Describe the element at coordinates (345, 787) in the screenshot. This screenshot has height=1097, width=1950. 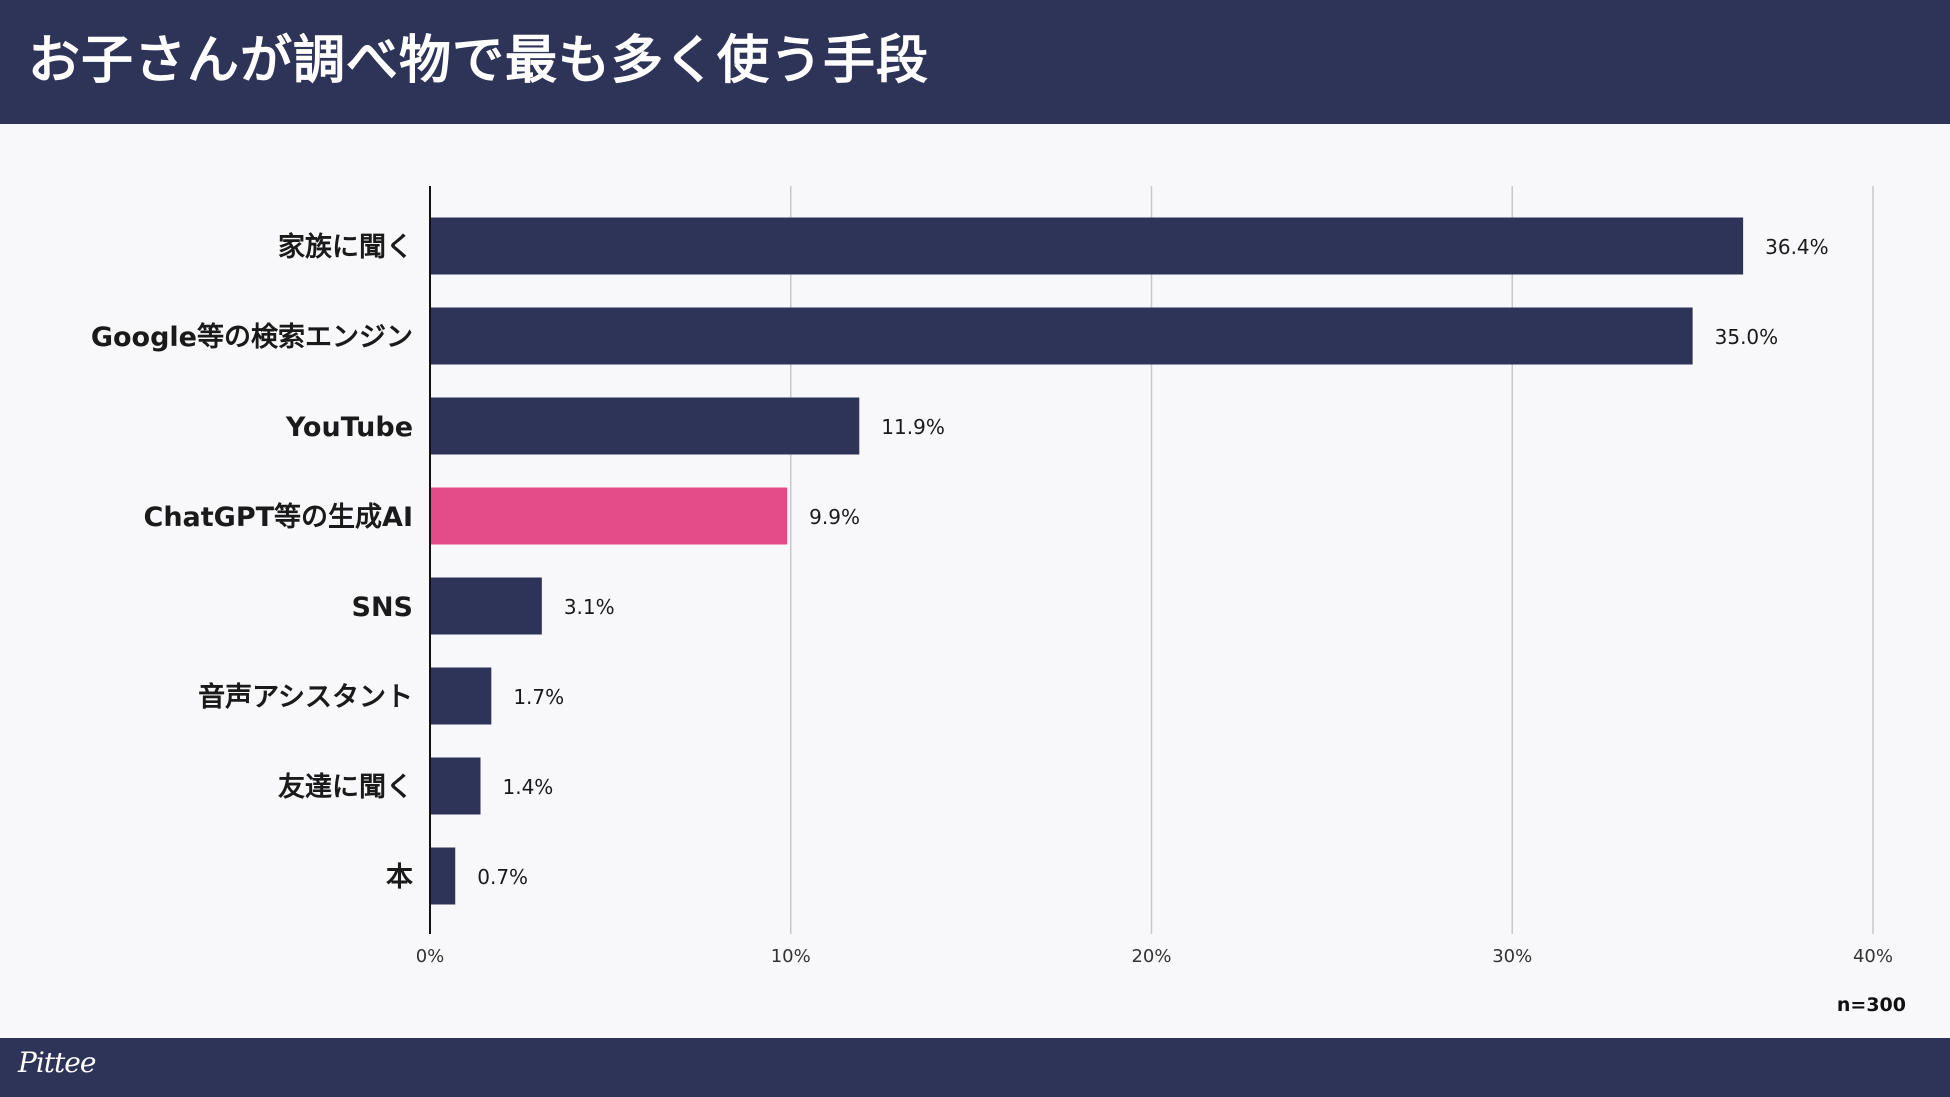
I see `category-label: 友達に聞く` at that location.